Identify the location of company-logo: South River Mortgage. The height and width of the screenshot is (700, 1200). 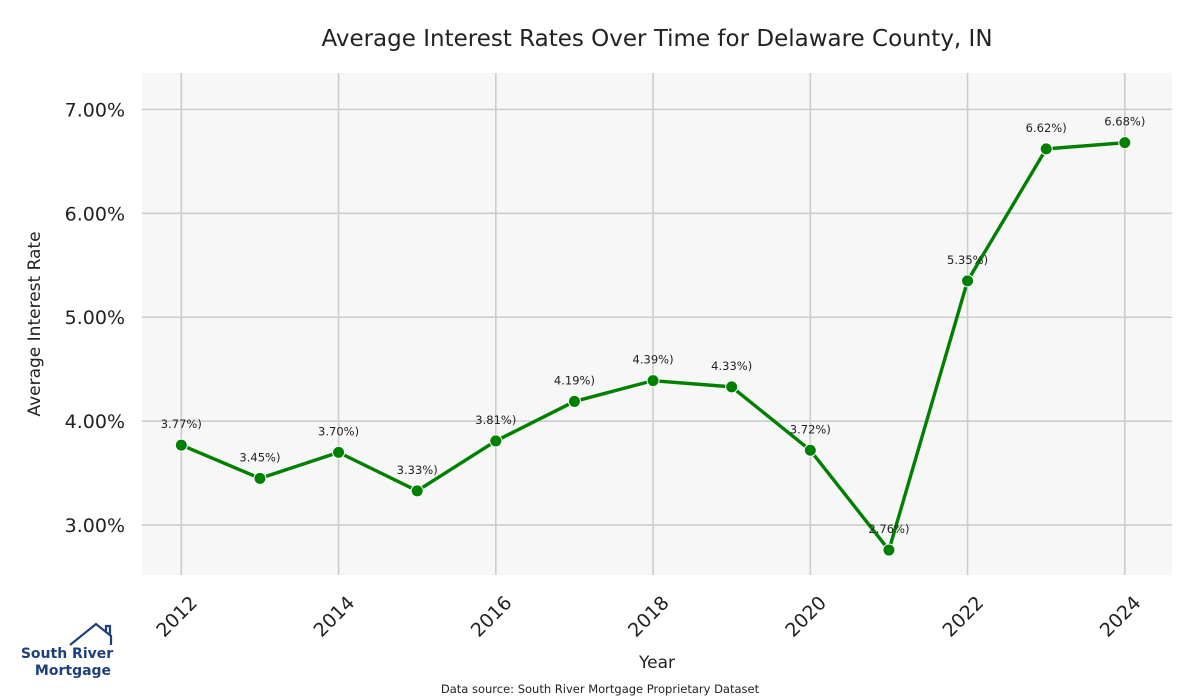
(67, 650).